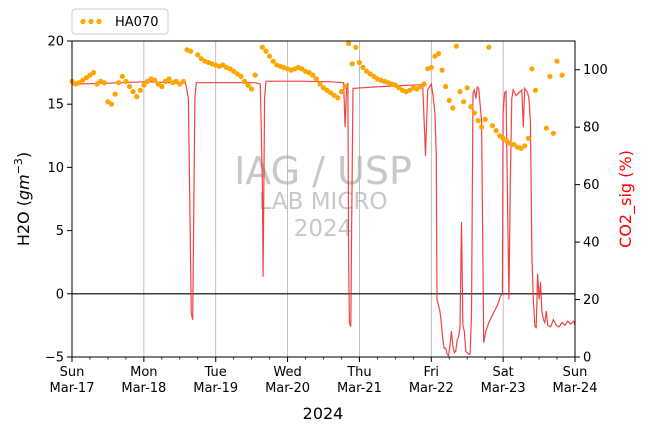  Describe the element at coordinates (143, 388) in the screenshot. I see `x-tick-label-date: Mar-18` at that location.